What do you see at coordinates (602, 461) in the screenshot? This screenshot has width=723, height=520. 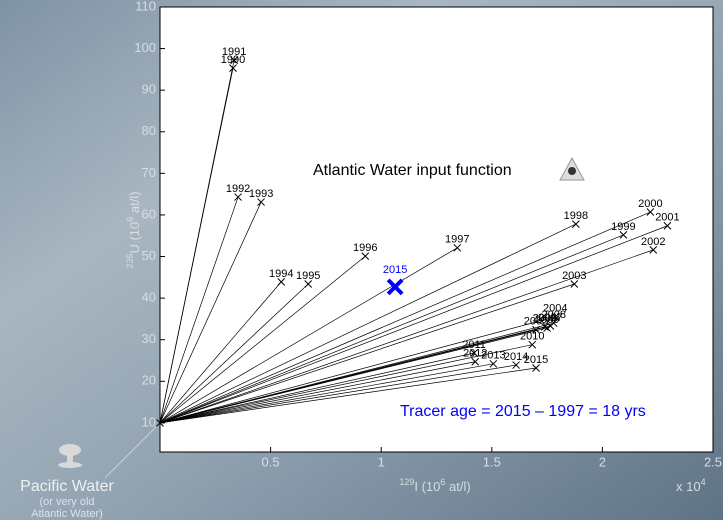 I see `x-tick-label: 2` at bounding box center [602, 461].